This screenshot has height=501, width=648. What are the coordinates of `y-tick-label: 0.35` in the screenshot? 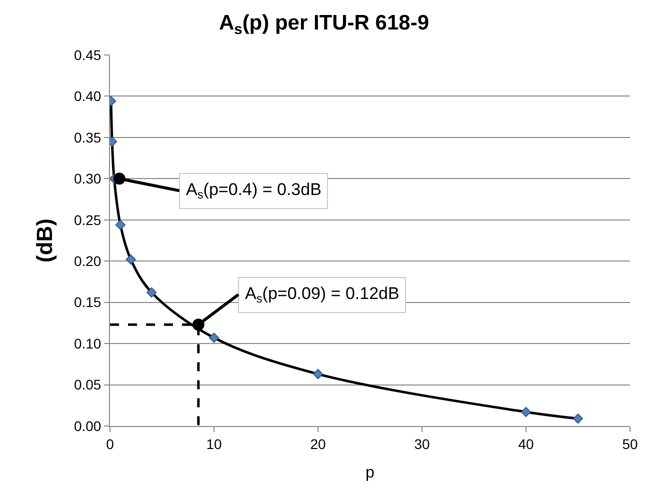 It's located at (88, 137).